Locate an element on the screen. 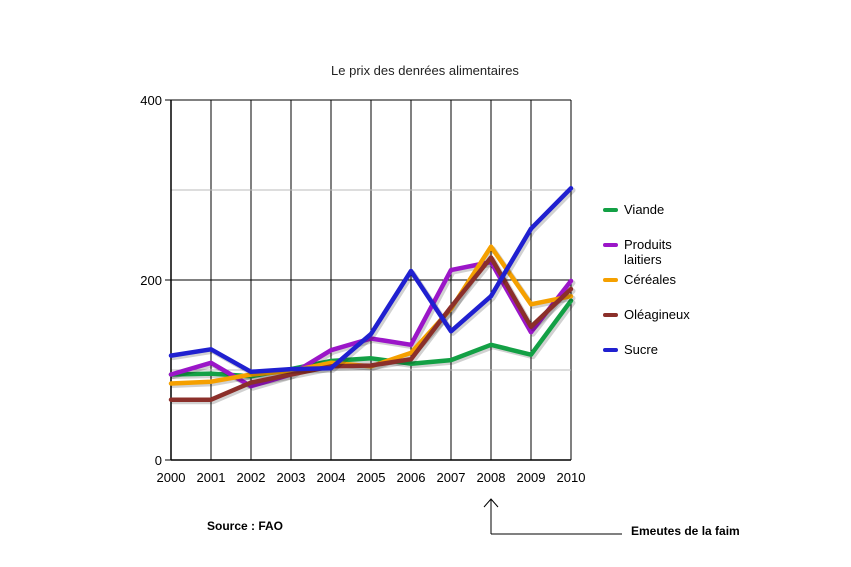 The image size is (851, 567). x-tick-label: 2005 is located at coordinates (371, 477).